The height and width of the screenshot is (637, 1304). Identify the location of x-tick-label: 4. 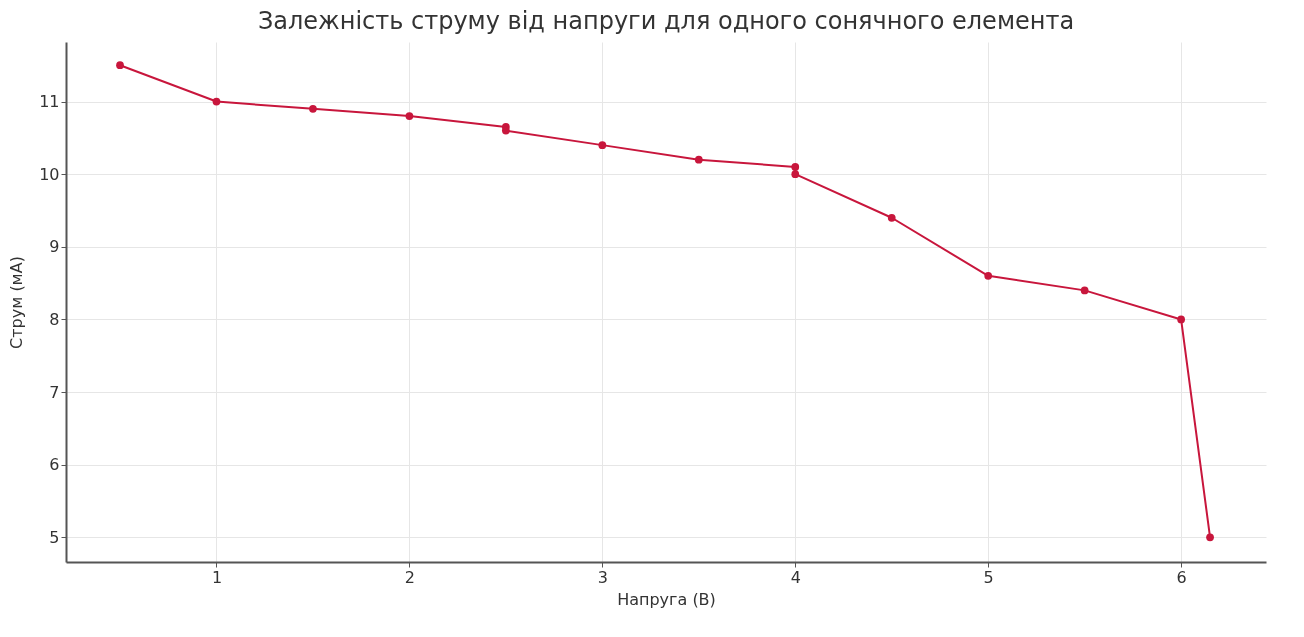
(795, 577).